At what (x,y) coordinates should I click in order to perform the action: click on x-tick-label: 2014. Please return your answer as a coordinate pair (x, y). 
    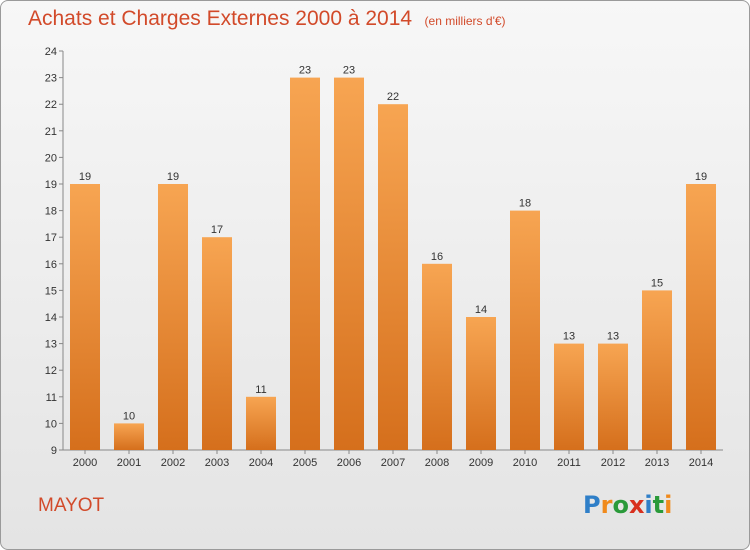
    Looking at the image, I should click on (701, 463).